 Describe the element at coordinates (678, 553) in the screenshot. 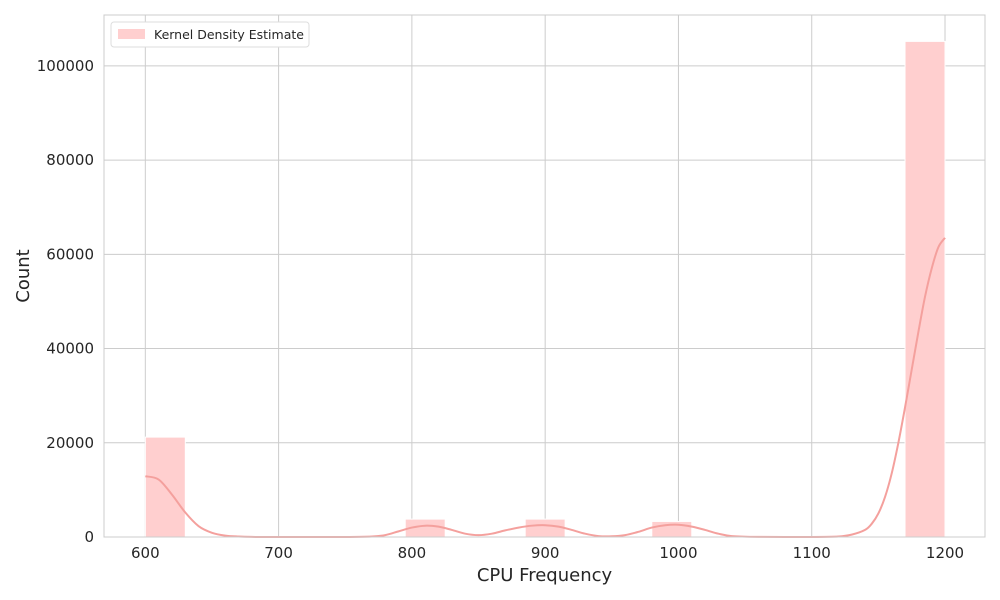

I see `x-tick-label: 1000` at that location.